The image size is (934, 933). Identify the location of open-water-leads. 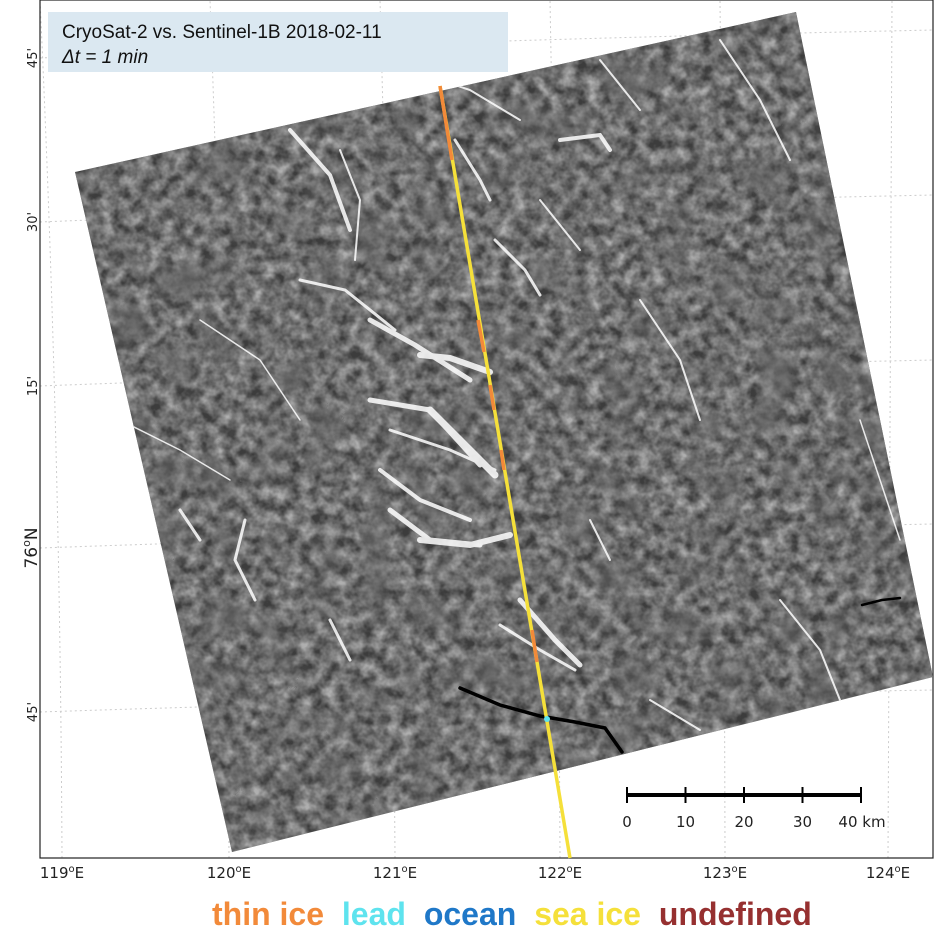
(680, 675).